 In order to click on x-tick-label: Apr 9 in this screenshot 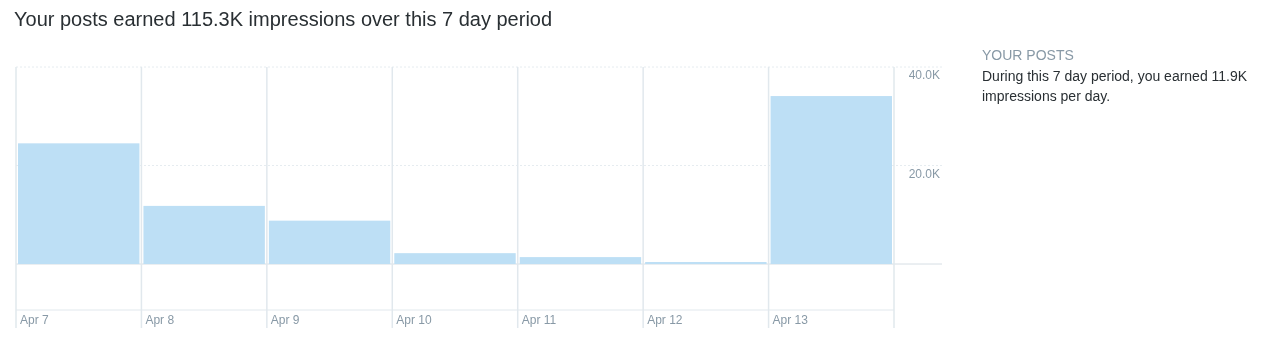, I will do `click(285, 320)`.